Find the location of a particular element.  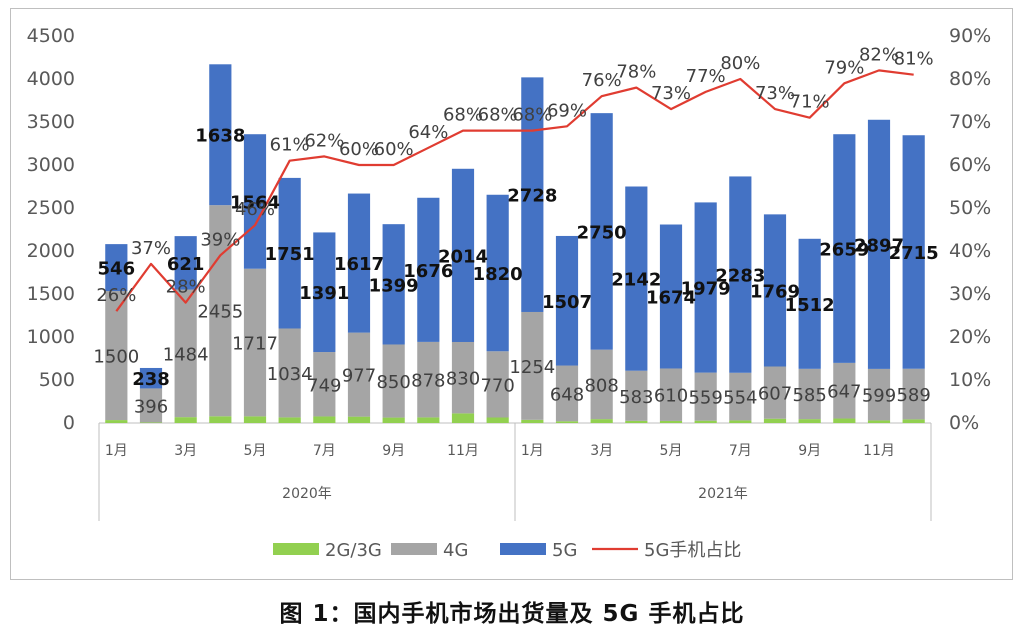

data-label-share: 60% is located at coordinates (359, 149).